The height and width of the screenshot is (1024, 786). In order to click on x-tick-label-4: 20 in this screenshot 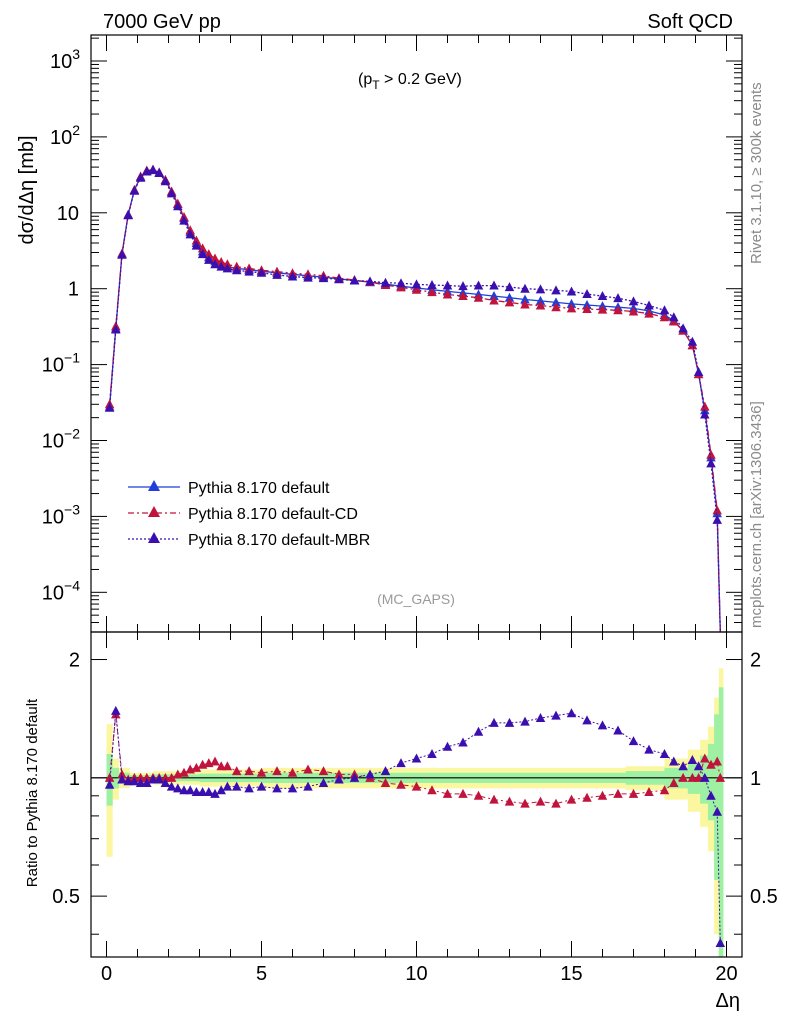, I will do `click(726, 974)`.